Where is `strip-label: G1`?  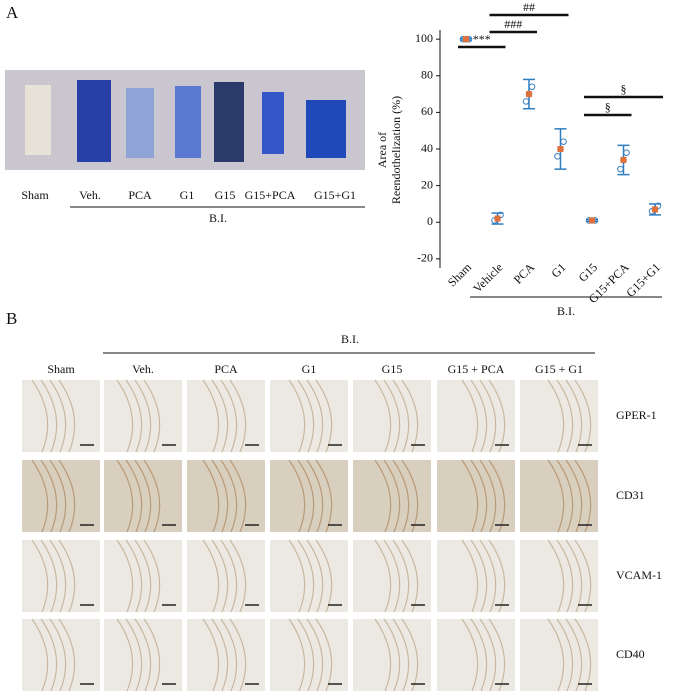
strip-label: G1 is located at coordinates (187, 195).